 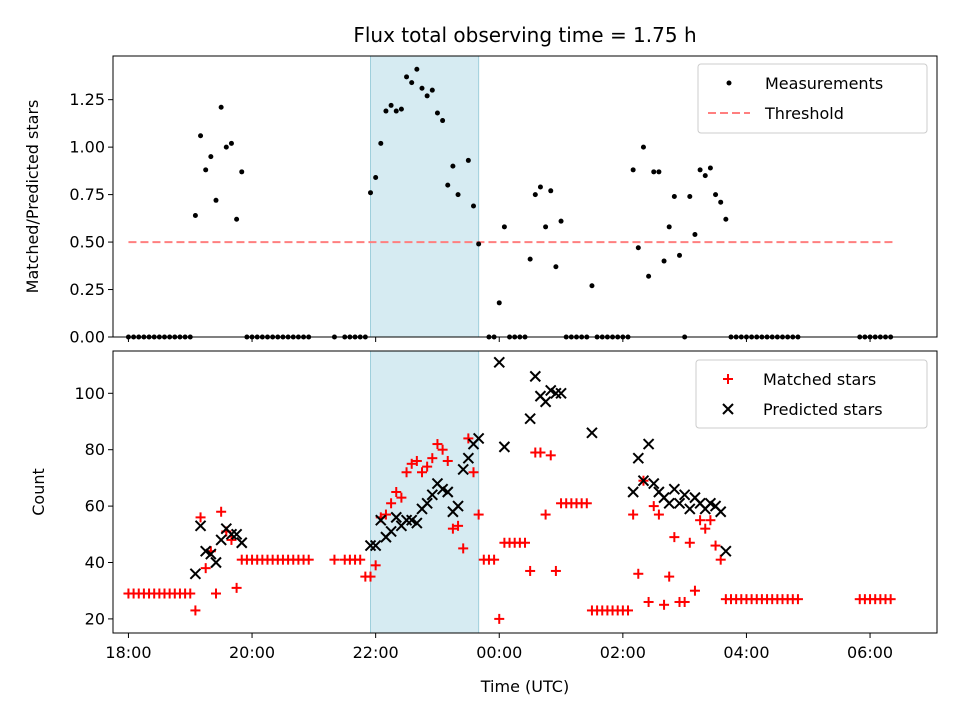 What do you see at coordinates (252, 652) in the screenshot?
I see `xtick-label: 20:00` at bounding box center [252, 652].